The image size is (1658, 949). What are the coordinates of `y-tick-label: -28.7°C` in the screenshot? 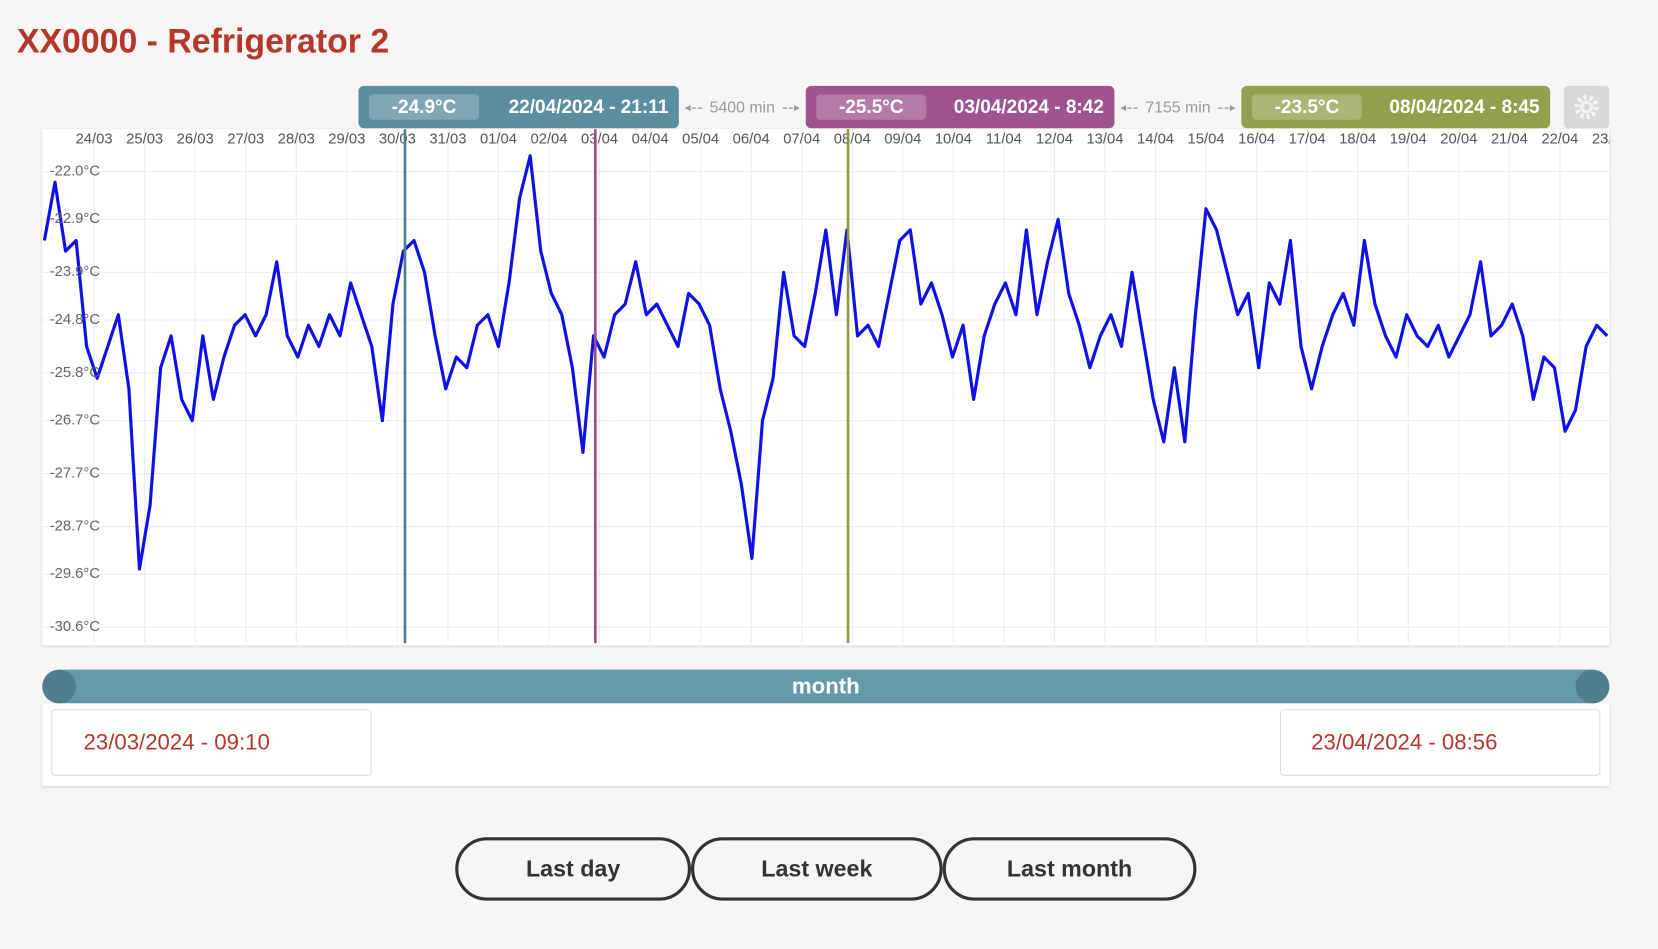 It's located at (75, 527).